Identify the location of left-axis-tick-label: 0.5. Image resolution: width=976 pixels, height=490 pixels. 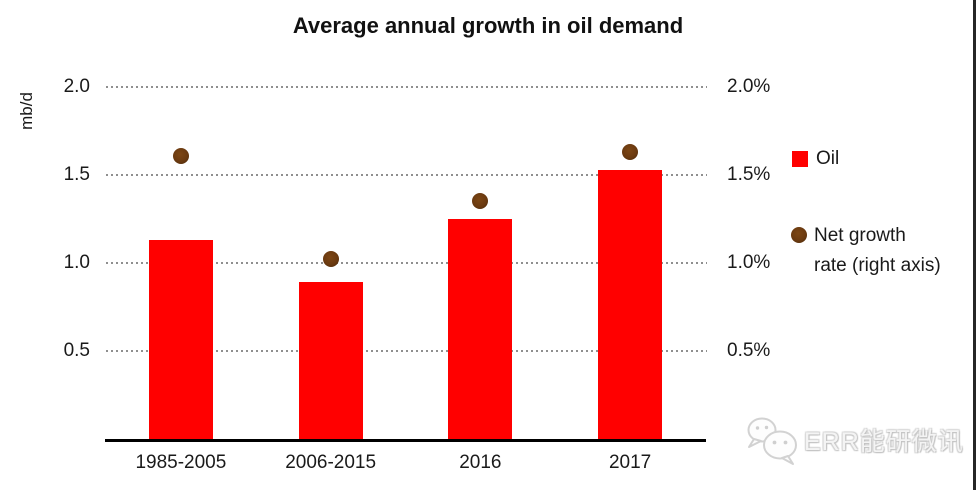
(76, 350).